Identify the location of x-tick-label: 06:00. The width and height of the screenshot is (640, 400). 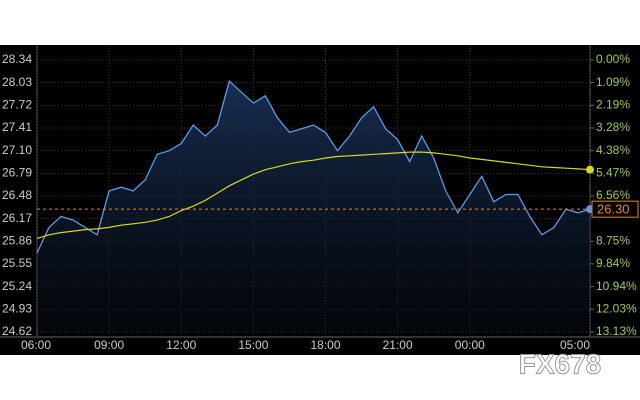
(36, 345).